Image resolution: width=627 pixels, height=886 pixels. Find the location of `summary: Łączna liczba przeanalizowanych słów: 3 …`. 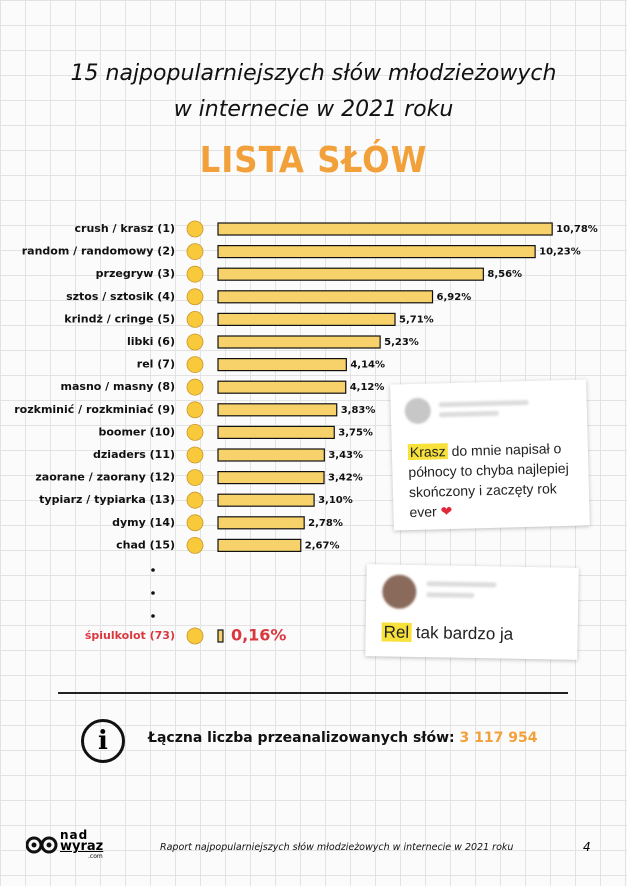

summary: Łączna liczba przeanalizowanych słów: 3 … is located at coordinates (342, 738).